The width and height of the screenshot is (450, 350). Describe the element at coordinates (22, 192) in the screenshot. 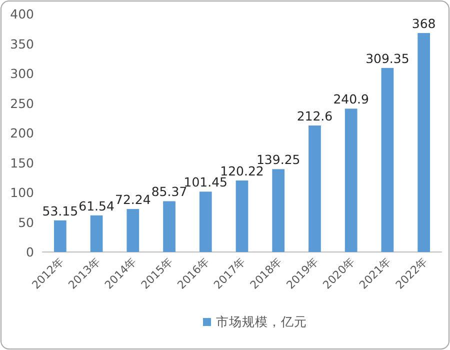

I see `y-tick-label: 100` at that location.